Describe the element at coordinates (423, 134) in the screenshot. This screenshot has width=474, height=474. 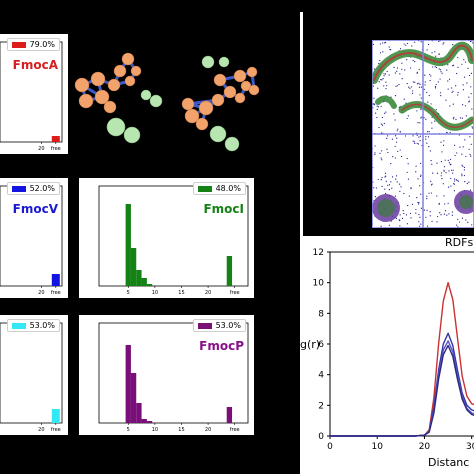
I see `simulation-snapshots` at that location.